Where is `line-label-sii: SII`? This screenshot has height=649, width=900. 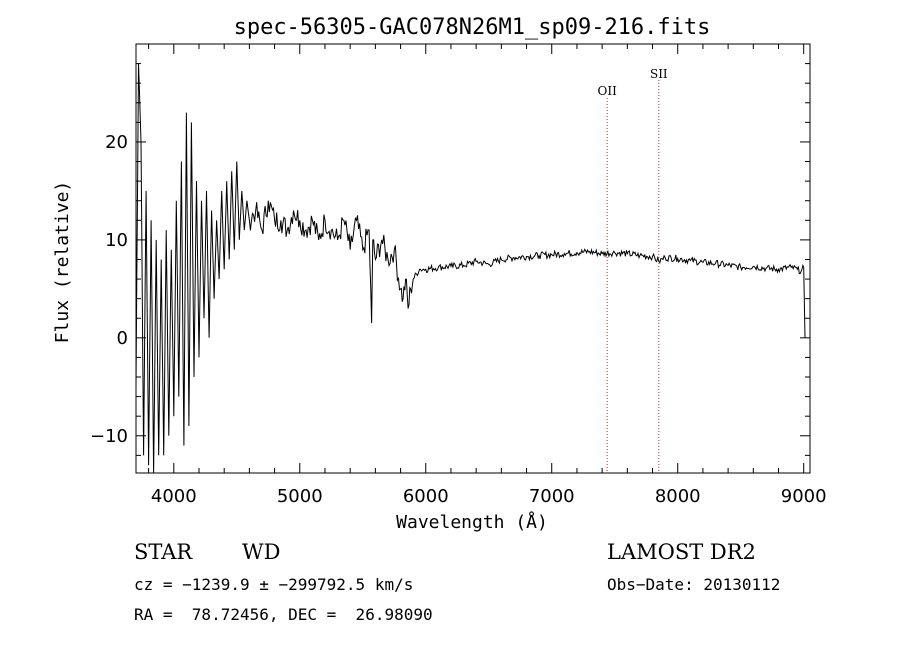
line-label-sii: SII is located at coordinates (659, 74).